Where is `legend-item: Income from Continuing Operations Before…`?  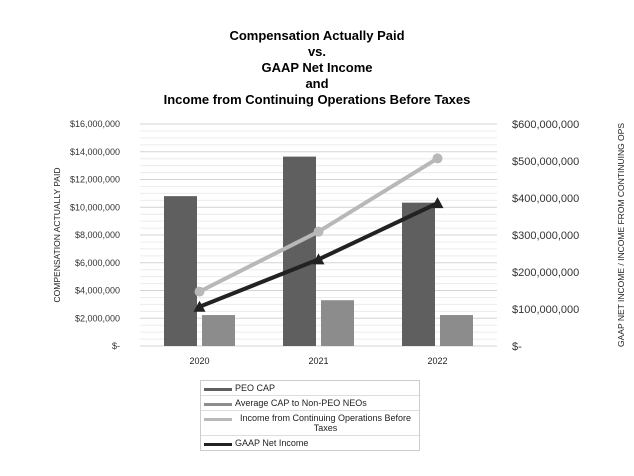
legend-item: Income from Continuing Operations Before… is located at coordinates (310, 423).